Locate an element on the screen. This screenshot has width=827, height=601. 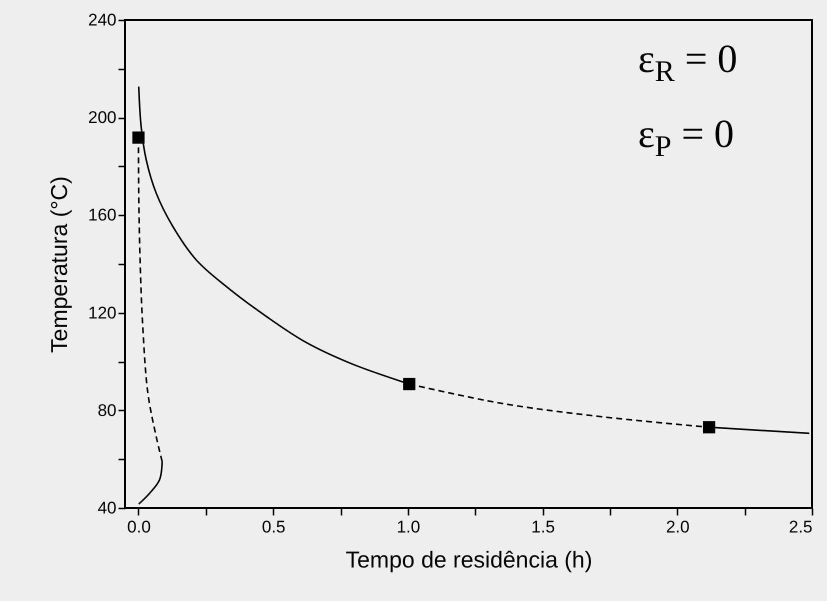
x-tick-label: 2.5 is located at coordinates (800, 527).